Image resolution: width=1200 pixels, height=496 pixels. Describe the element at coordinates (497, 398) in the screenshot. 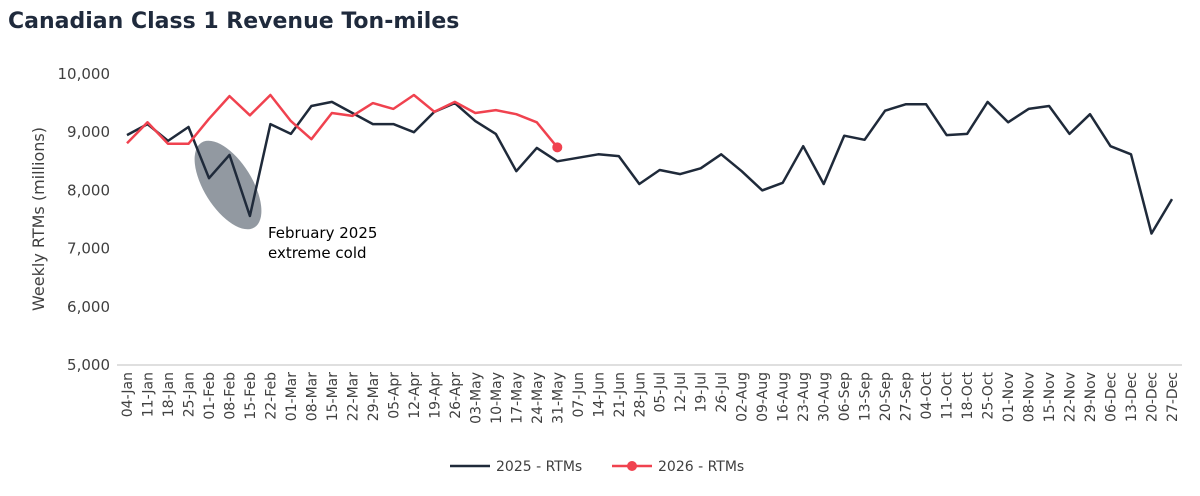

I see `x-tick-label: 10-May` at that location.